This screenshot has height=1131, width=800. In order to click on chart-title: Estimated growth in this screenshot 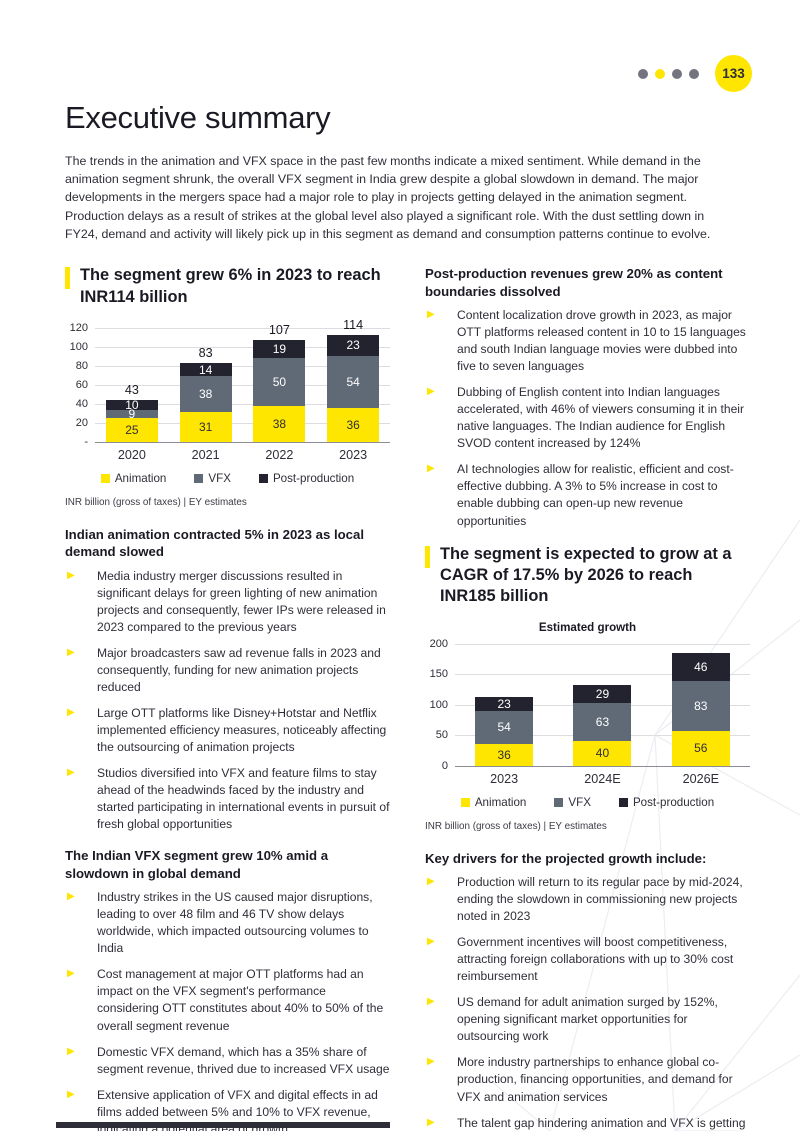, I will do `click(587, 627)`.